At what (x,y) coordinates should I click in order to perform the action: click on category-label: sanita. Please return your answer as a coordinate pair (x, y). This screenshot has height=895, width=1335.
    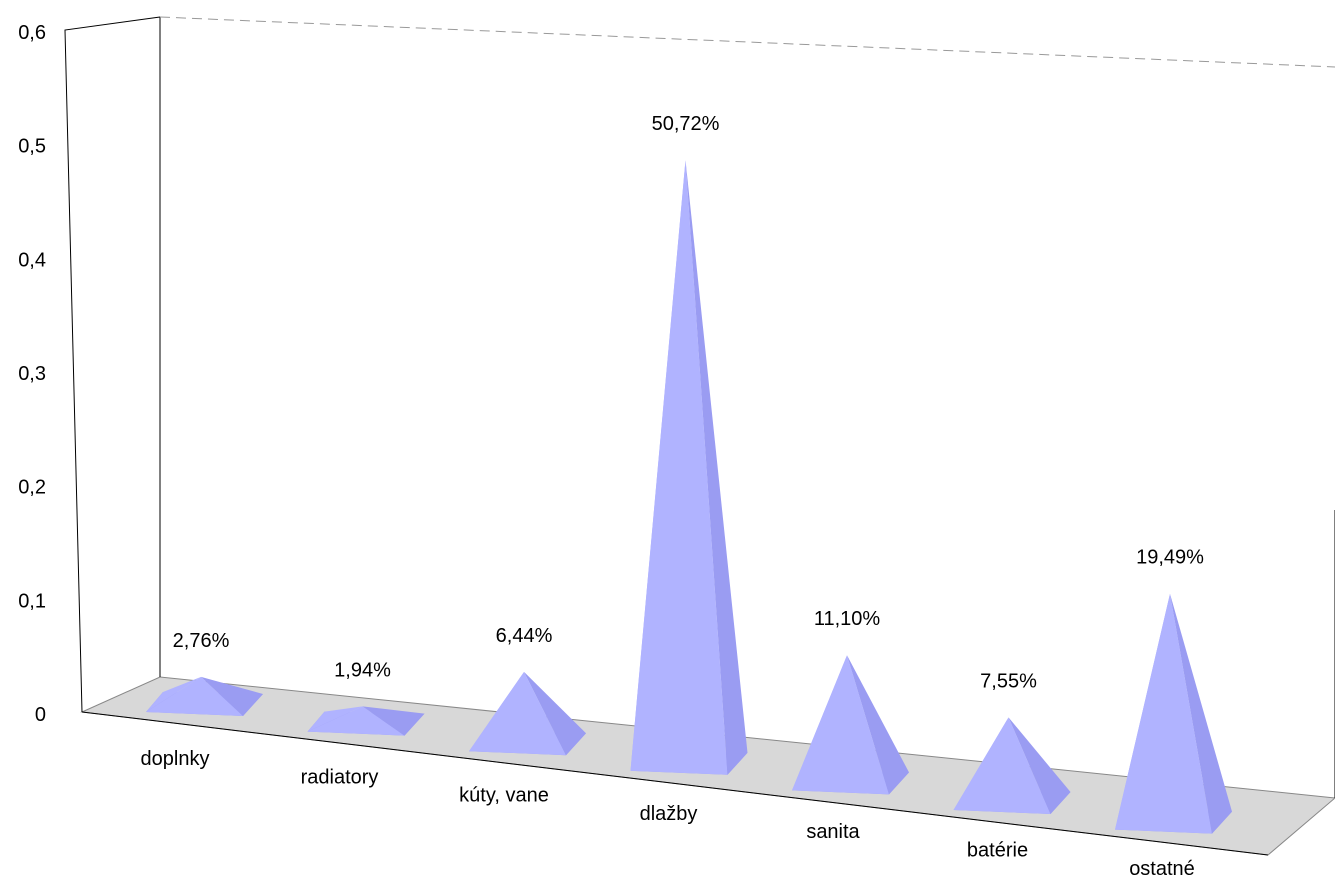
    Looking at the image, I should click on (833, 832).